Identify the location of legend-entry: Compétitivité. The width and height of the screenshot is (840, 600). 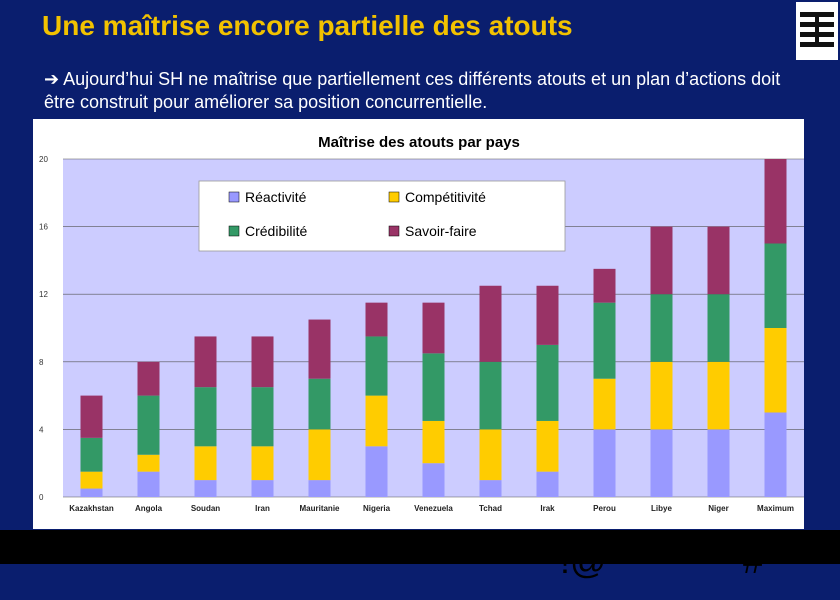
(445, 197).